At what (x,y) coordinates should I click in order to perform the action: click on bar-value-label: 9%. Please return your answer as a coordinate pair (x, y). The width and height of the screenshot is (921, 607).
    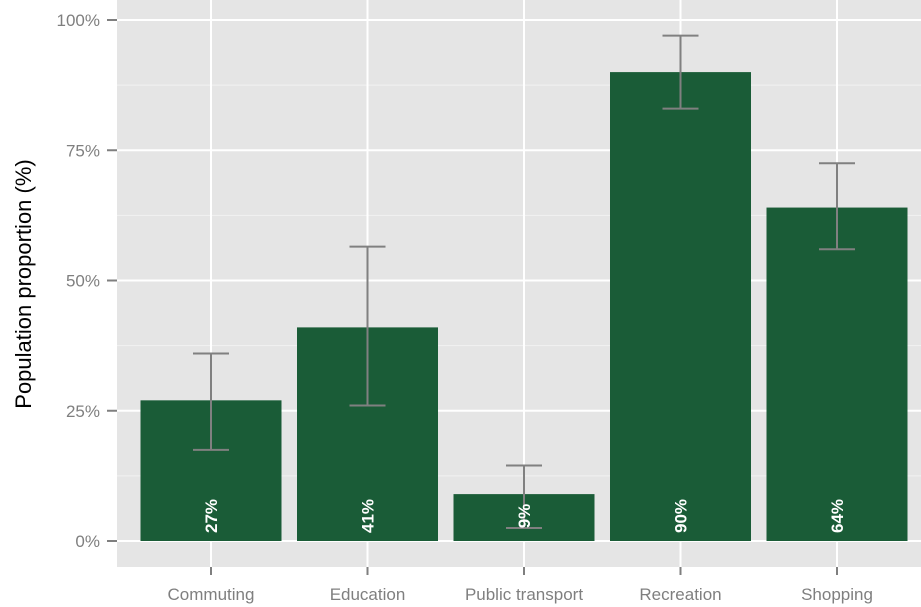
    Looking at the image, I should click on (524, 516).